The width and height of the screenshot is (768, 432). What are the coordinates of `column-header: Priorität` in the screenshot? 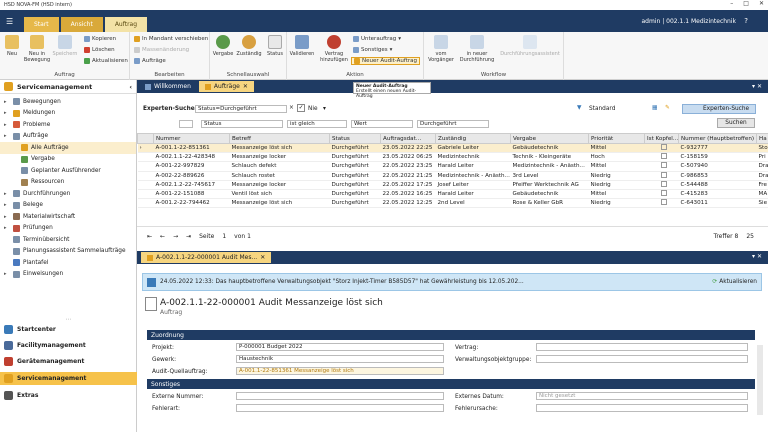 It's located at (616, 138).